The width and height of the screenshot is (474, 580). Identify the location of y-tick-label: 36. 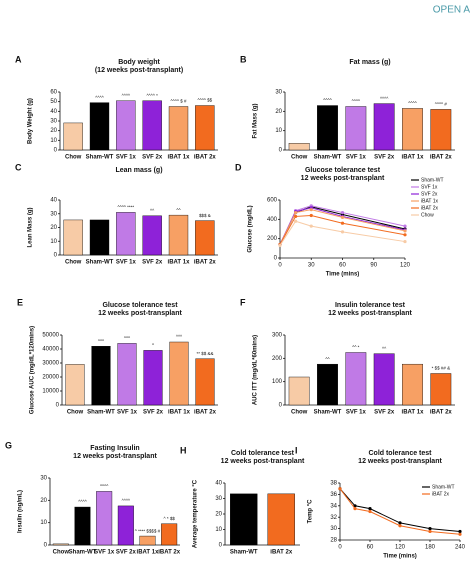
(333, 495).